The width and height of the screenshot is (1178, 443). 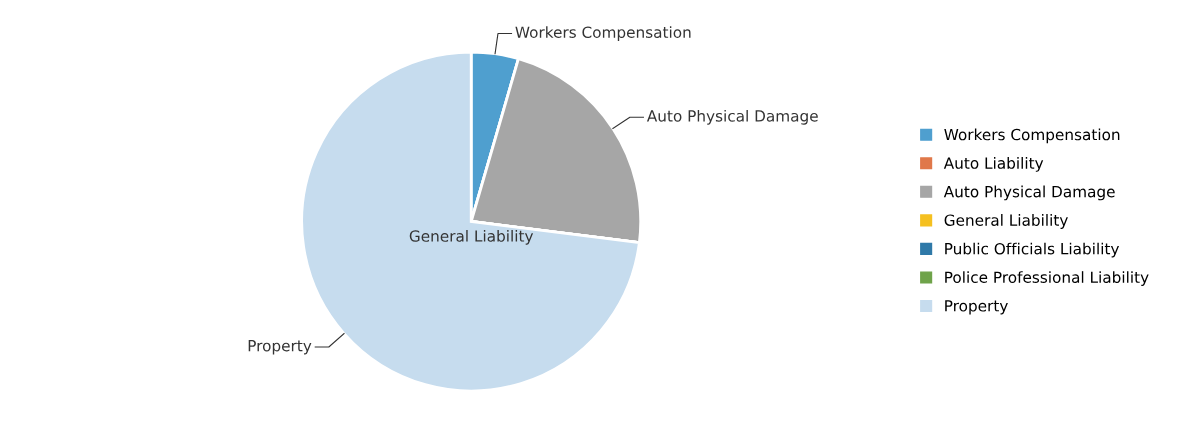 What do you see at coordinates (280, 347) in the screenshot?
I see `slice-label: Property` at bounding box center [280, 347].